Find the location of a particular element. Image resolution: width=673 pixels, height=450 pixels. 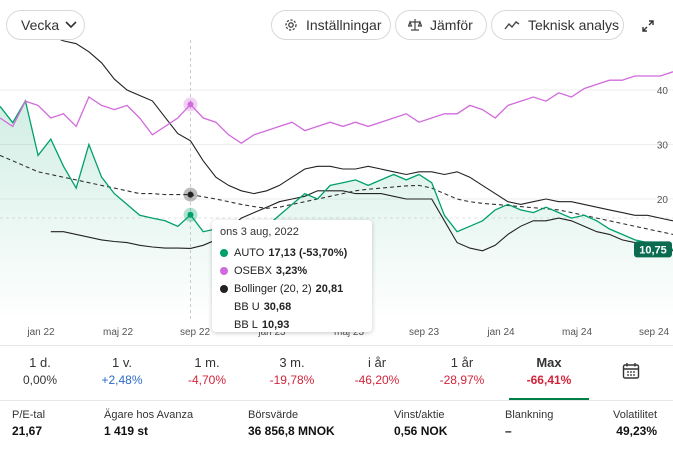

technical-analysis-button: Teknisk analys is located at coordinates (557, 25).